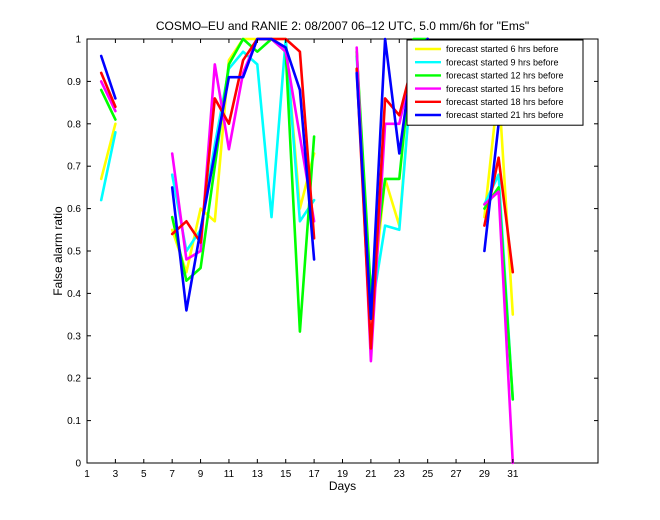 The width and height of the screenshot is (660, 520). I want to click on legend-label: forecast started 21 hrs before, so click(505, 115).